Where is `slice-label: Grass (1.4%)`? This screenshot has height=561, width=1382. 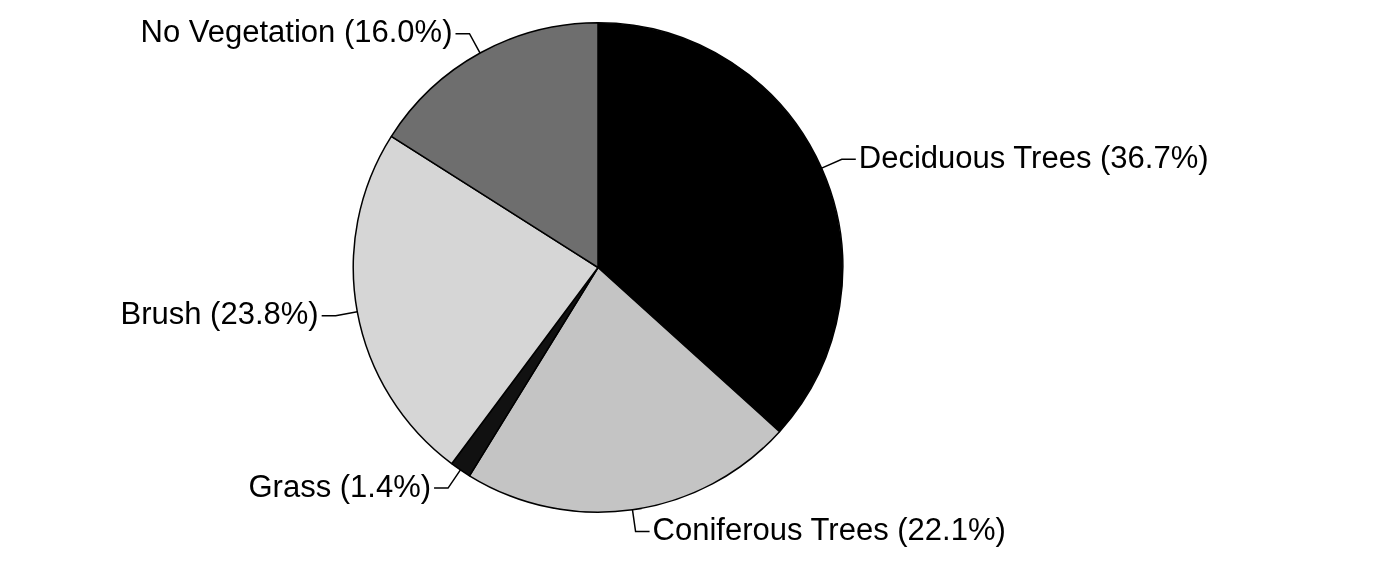 slice-label: Grass (1.4%) is located at coordinates (340, 486).